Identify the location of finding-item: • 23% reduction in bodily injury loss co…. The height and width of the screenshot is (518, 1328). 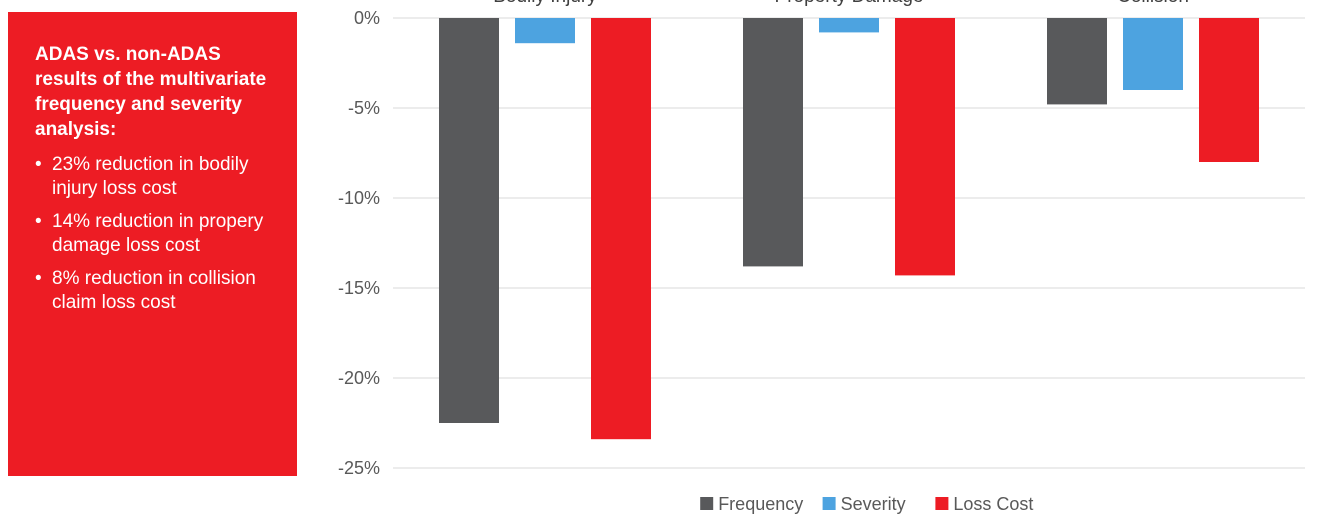
(157, 177).